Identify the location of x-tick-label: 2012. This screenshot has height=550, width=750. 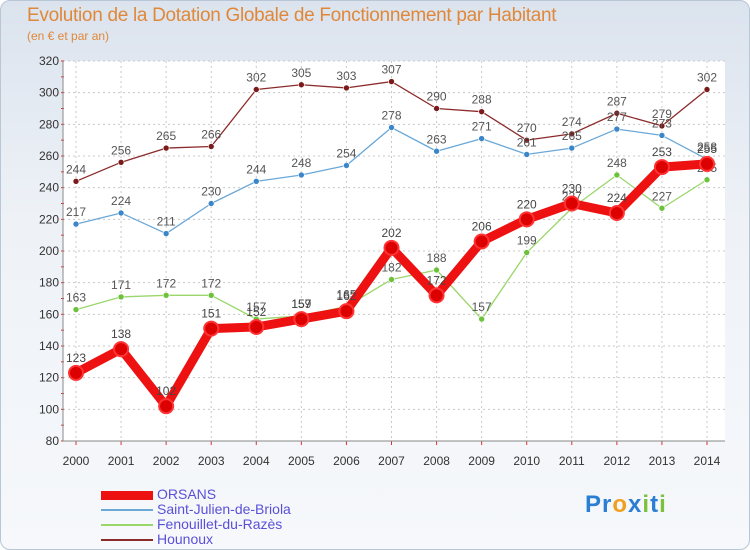
(617, 461).